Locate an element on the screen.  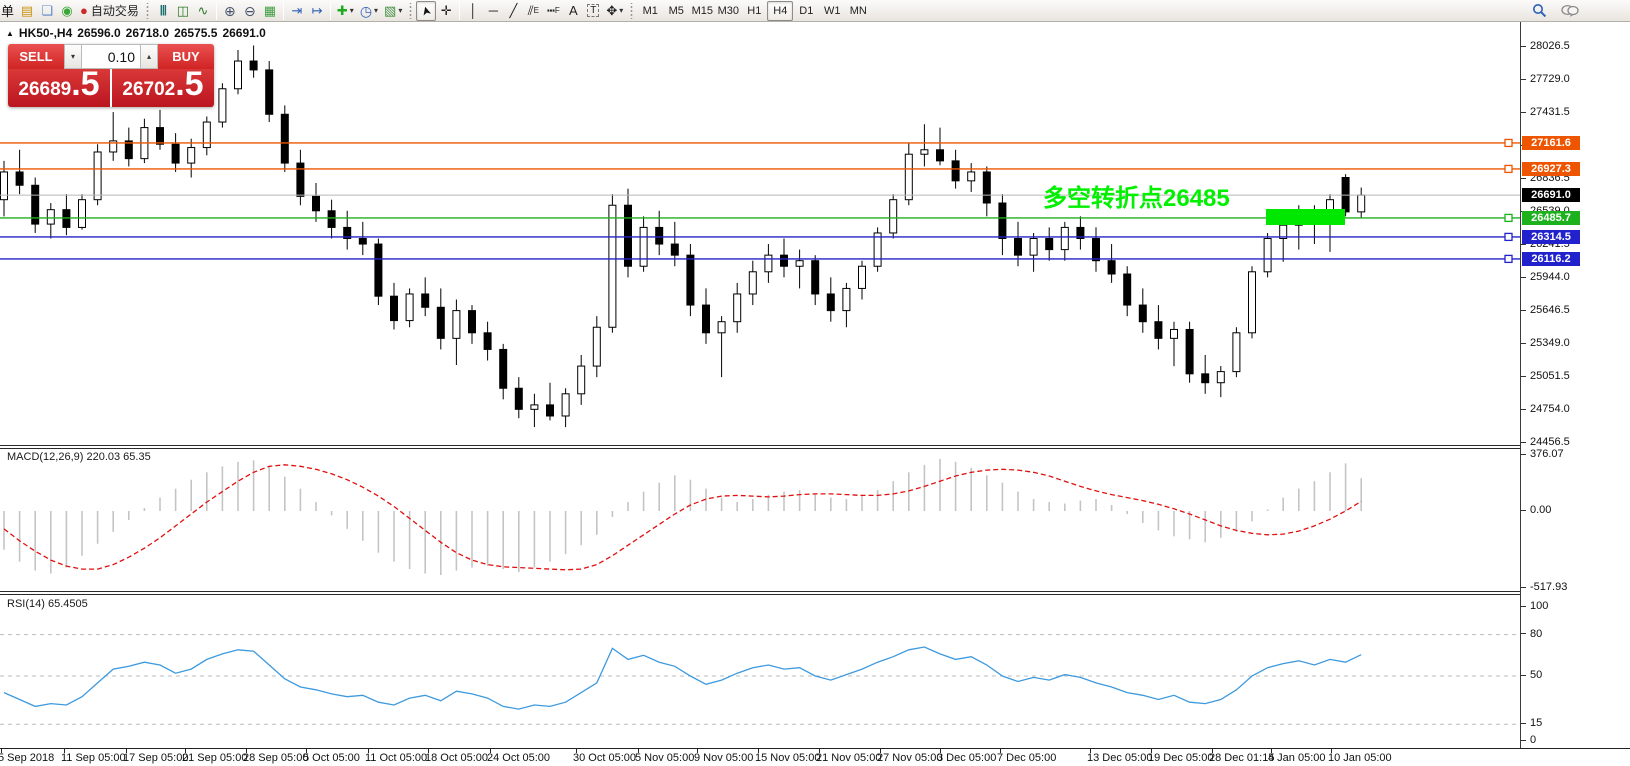
vertical-line-icon: │ is located at coordinates (473, 10).